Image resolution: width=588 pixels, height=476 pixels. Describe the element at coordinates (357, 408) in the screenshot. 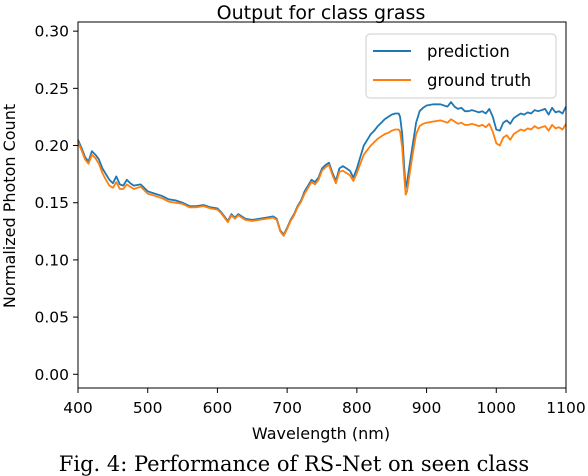

I see `x-tick-label: 800` at that location.